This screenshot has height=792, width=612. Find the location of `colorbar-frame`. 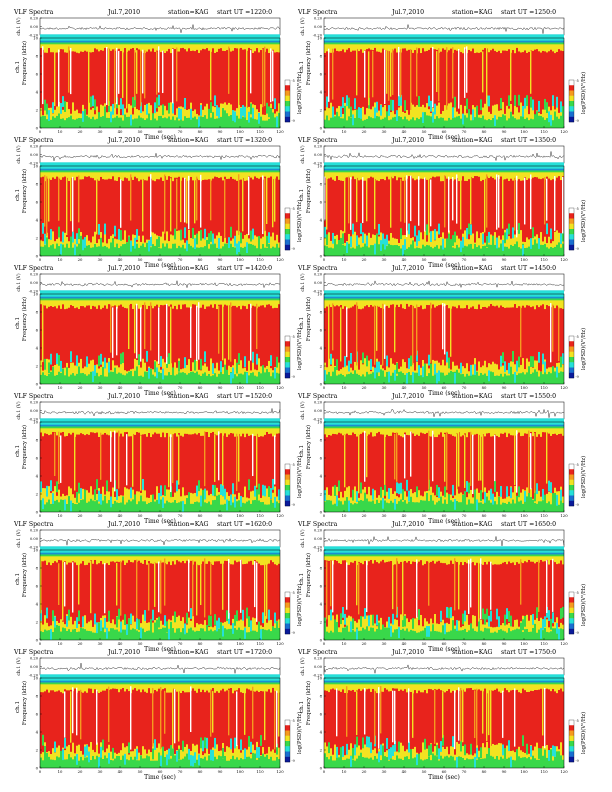

colorbar-frame is located at coordinates (287, 229).